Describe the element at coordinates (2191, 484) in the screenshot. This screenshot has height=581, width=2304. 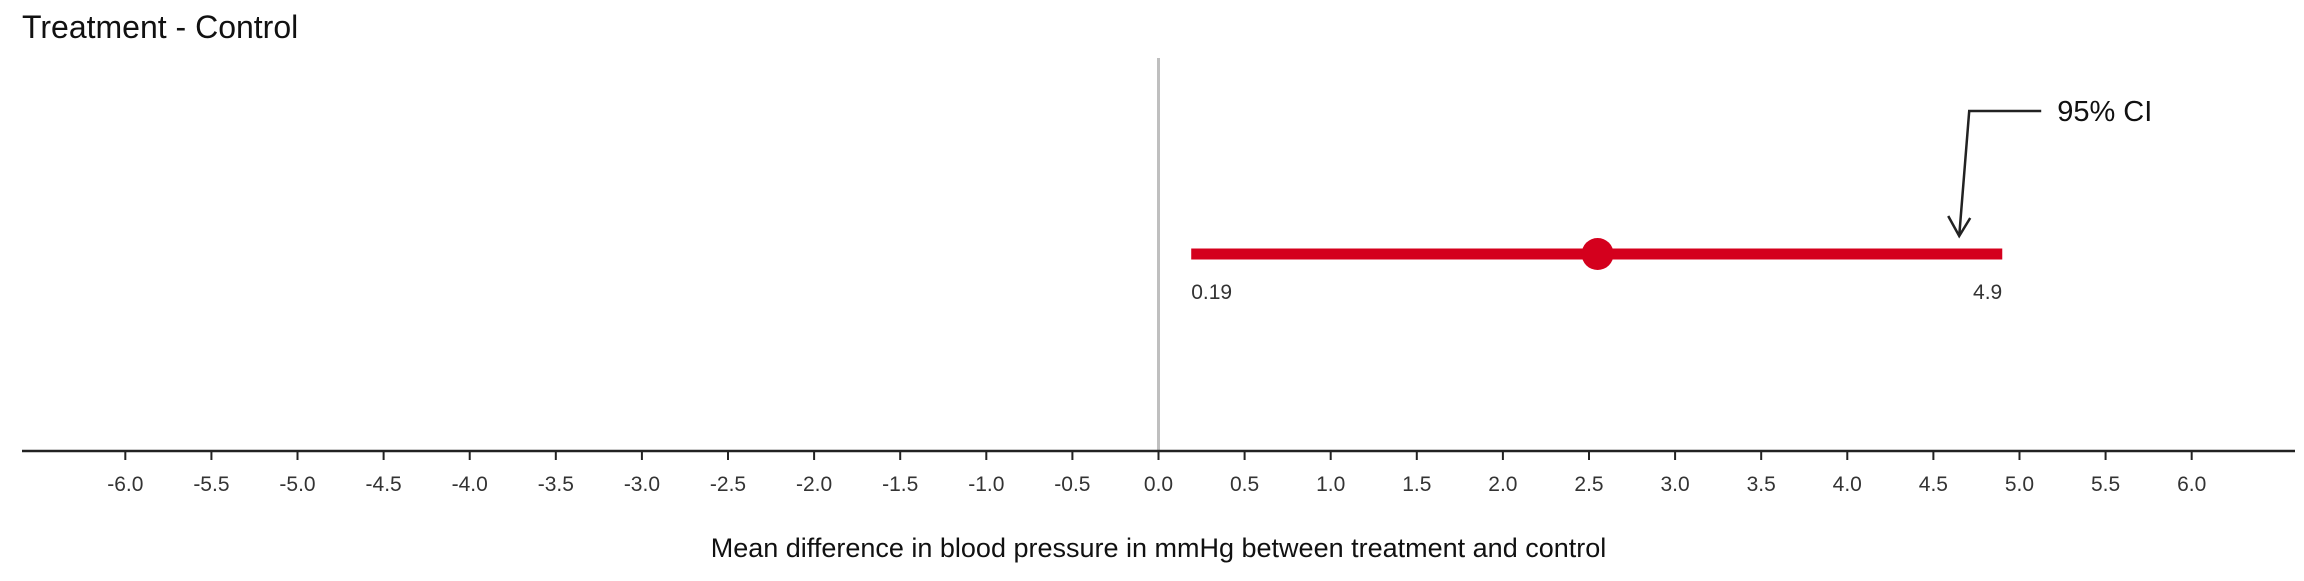
I see `x-tick-label: 6.0` at that location.